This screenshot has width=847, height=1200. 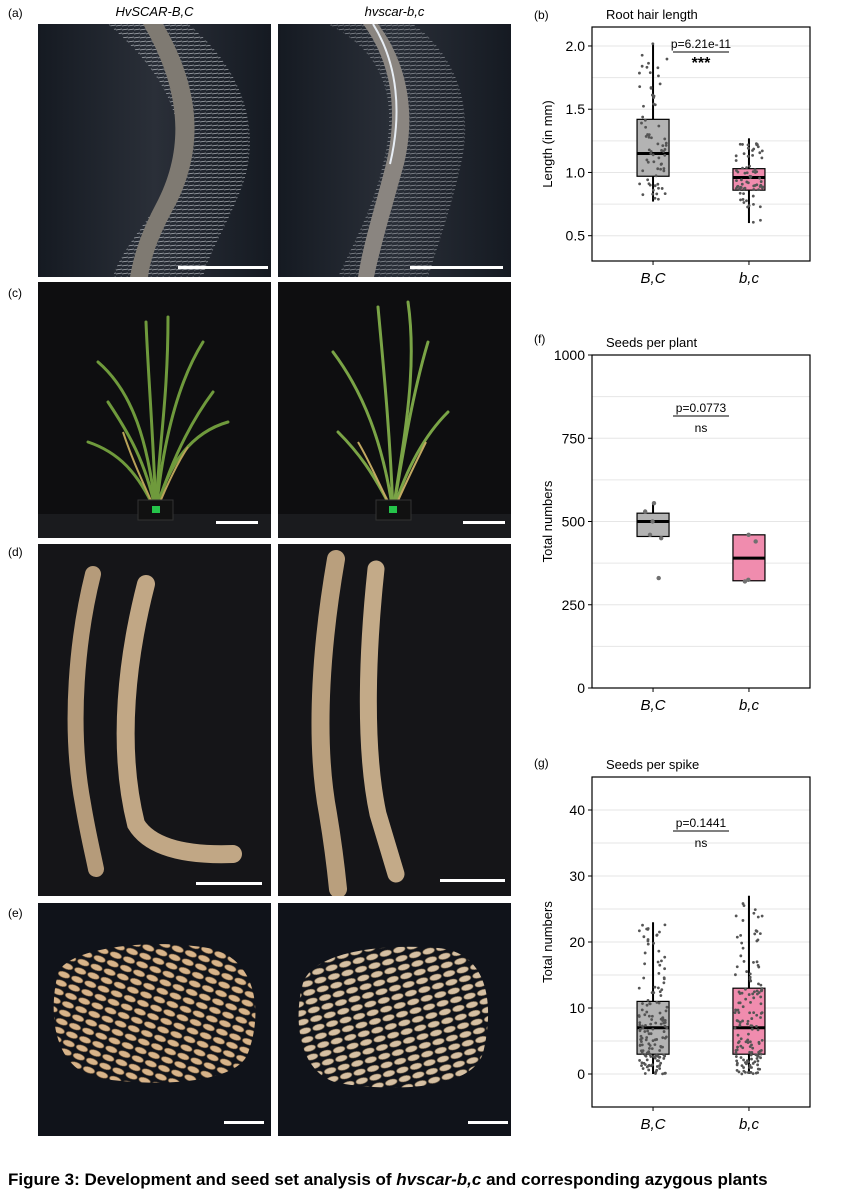 What do you see at coordinates (154, 720) in the screenshot?
I see `spike-photo-wildtype` at bounding box center [154, 720].